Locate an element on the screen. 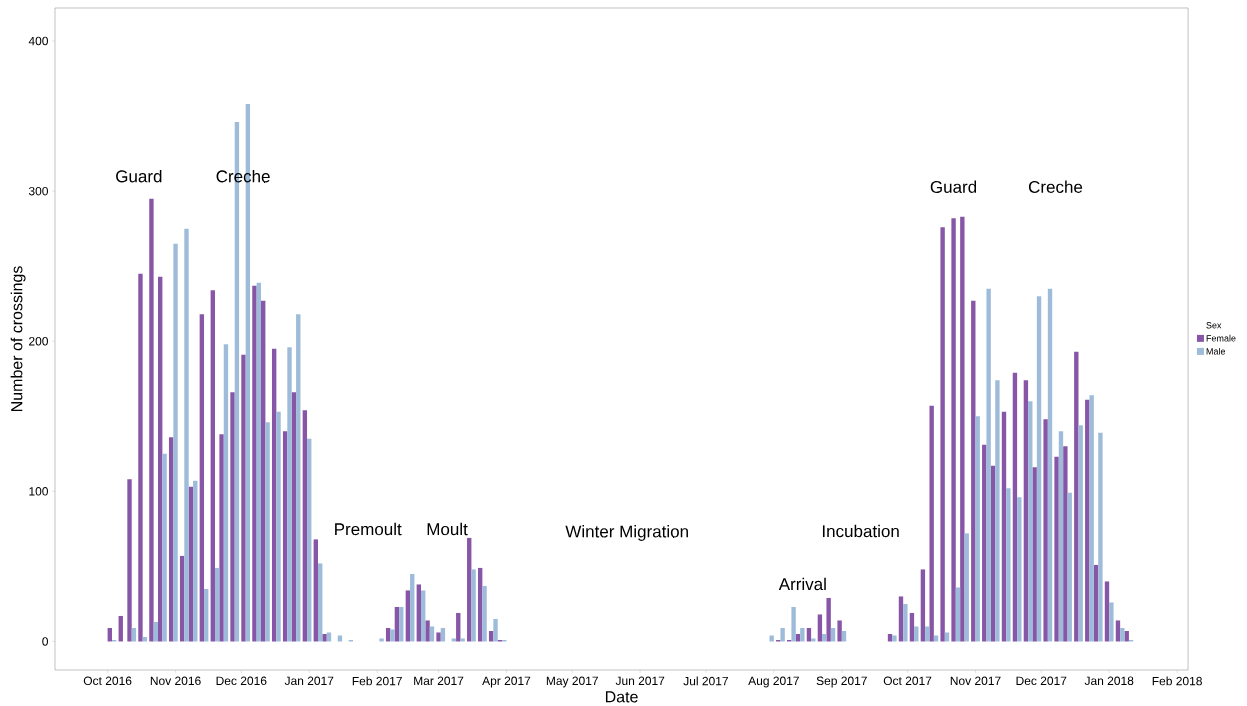 The height and width of the screenshot is (706, 1247). x-tick-label: Oct 2016 is located at coordinates (107, 681).